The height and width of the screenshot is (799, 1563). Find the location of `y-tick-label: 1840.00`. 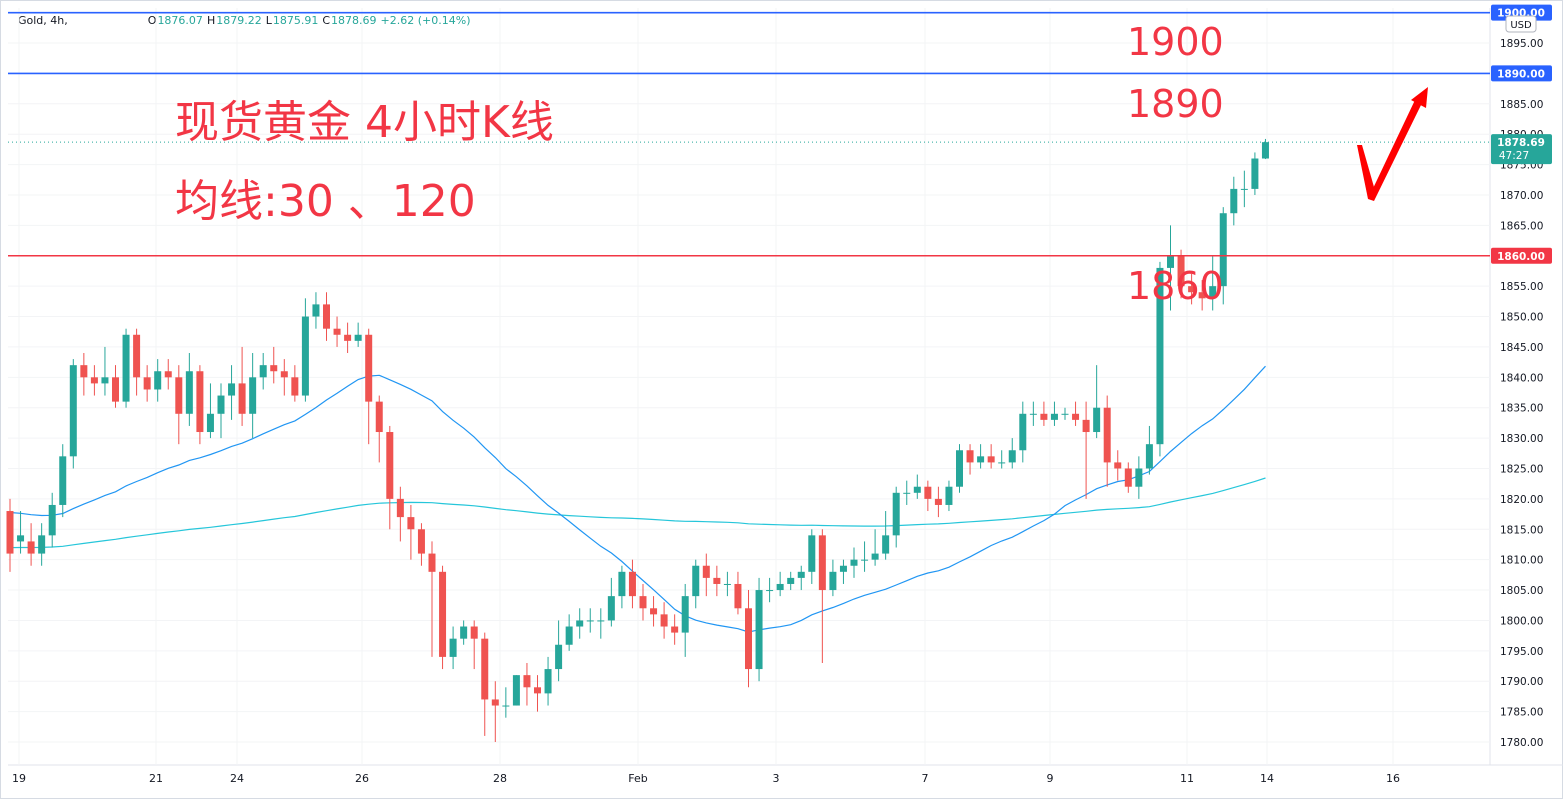

y-tick-label: 1840.00 is located at coordinates (1521, 378).